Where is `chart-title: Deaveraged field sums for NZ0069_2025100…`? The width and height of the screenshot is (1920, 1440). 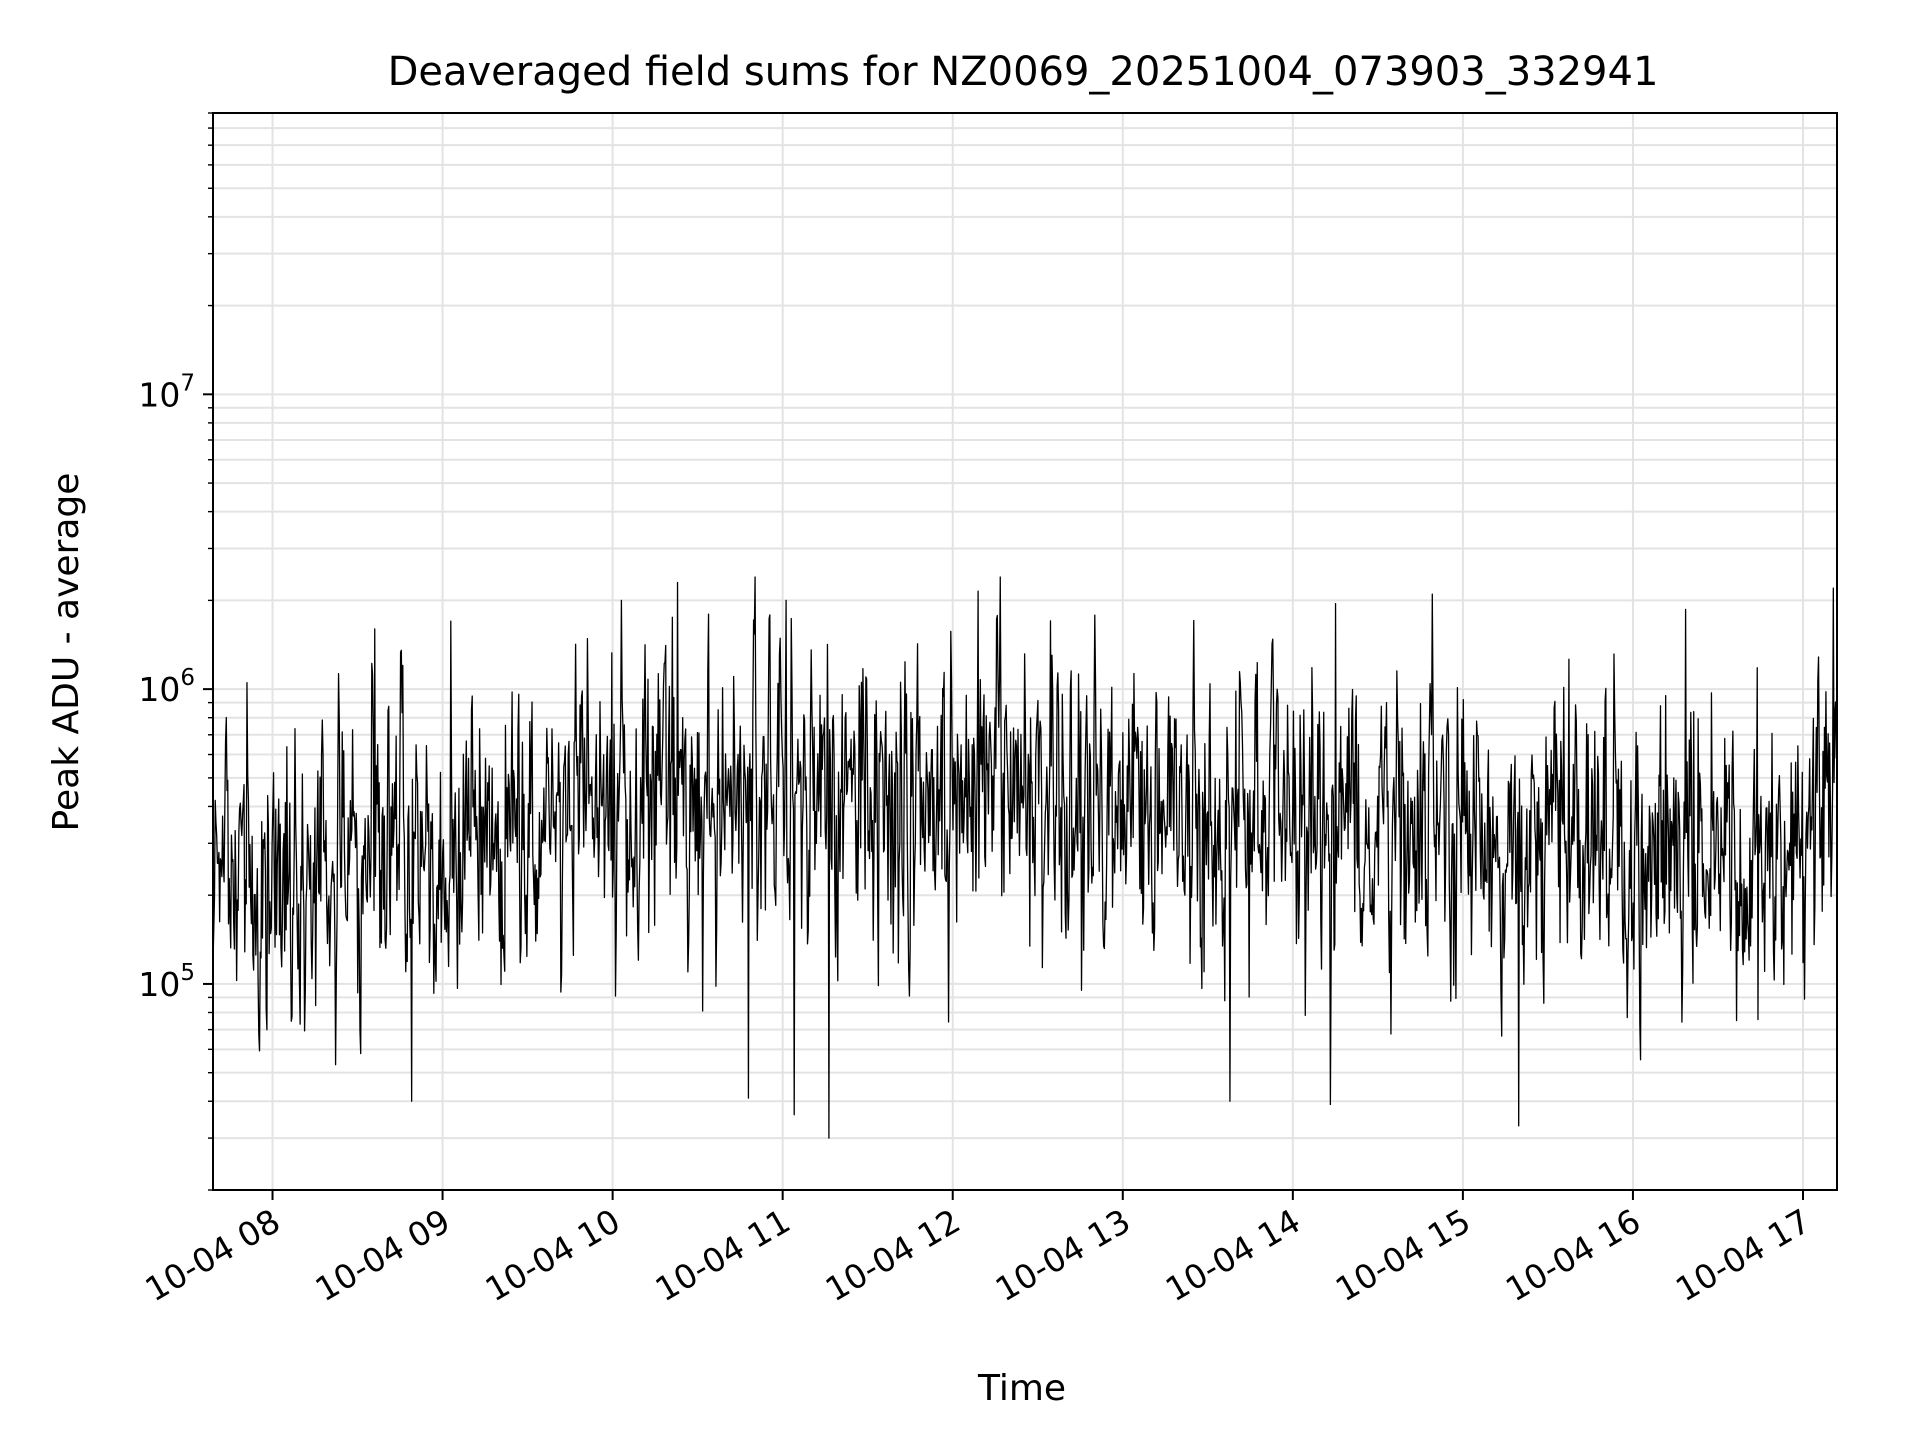
chart-title: Deaveraged field sums for NZ0069_2025100… is located at coordinates (1023, 72).